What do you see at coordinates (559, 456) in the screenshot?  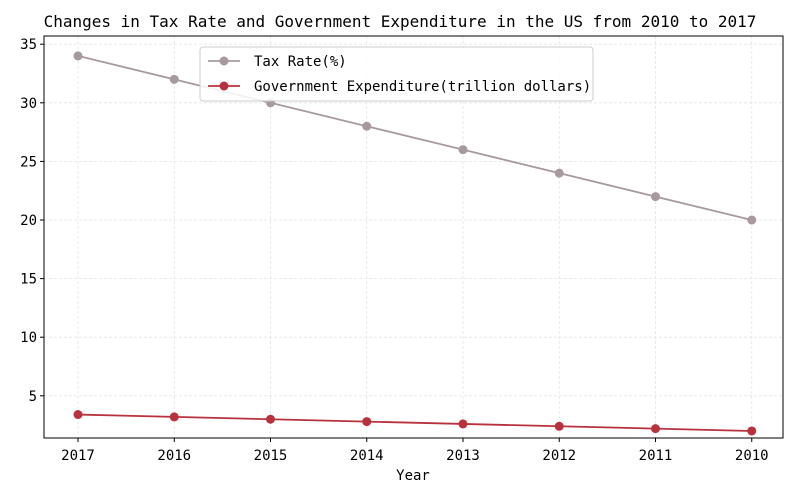 I see `x-tick-label: 2012` at bounding box center [559, 456].